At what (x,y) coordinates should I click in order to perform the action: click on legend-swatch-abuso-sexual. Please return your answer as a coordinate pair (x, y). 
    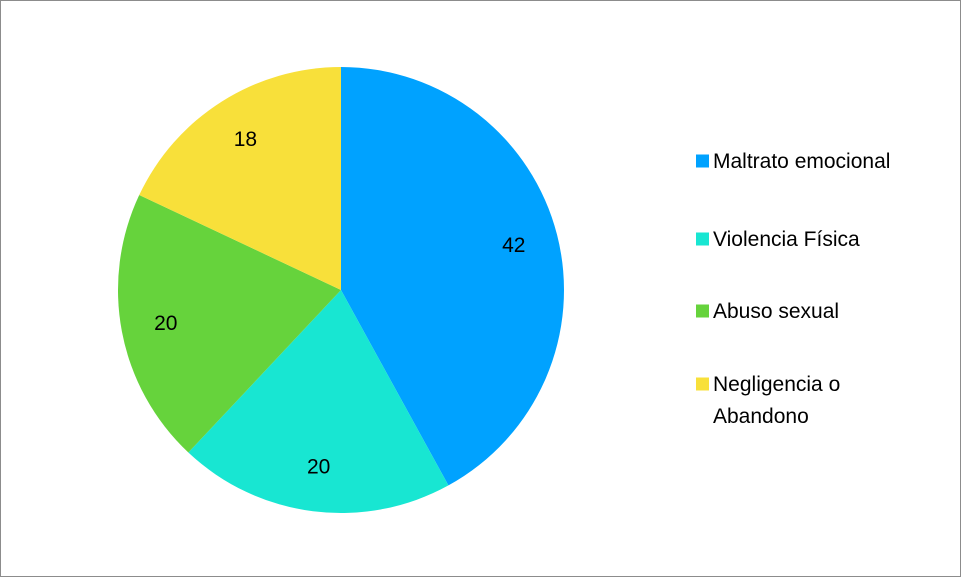
    Looking at the image, I should click on (702, 311).